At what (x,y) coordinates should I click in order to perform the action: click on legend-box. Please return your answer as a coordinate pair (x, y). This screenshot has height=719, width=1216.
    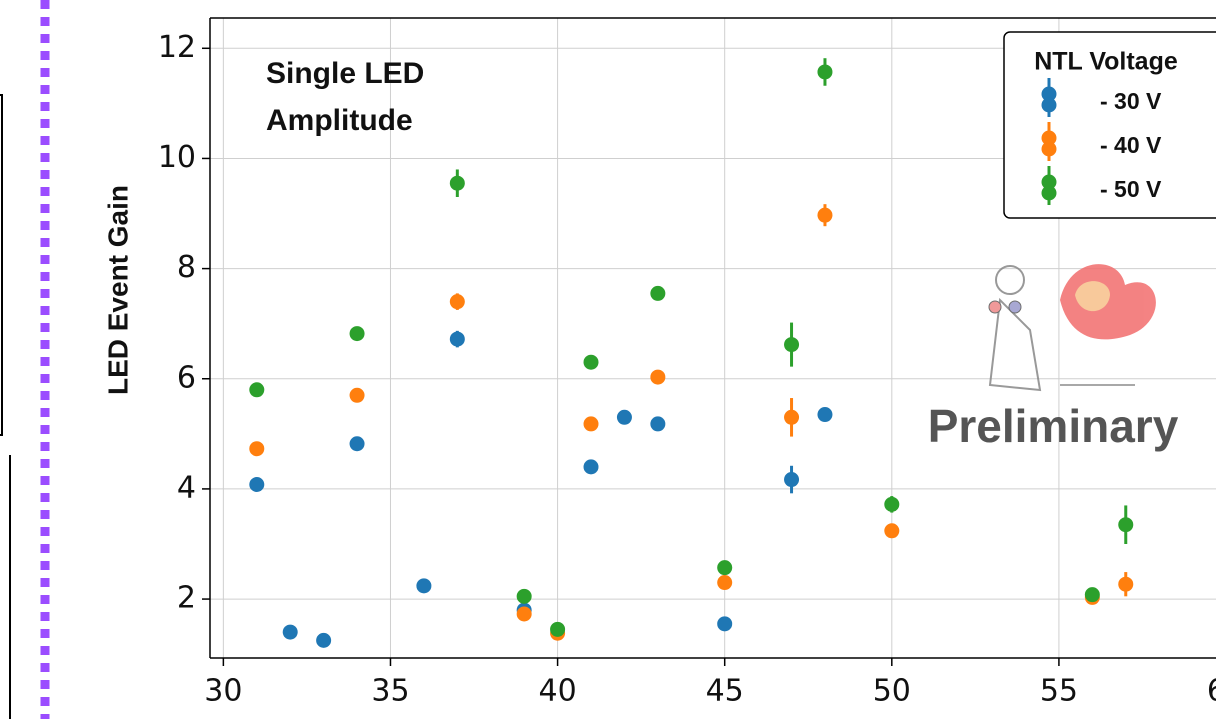
    Looking at the image, I should click on (1109, 125).